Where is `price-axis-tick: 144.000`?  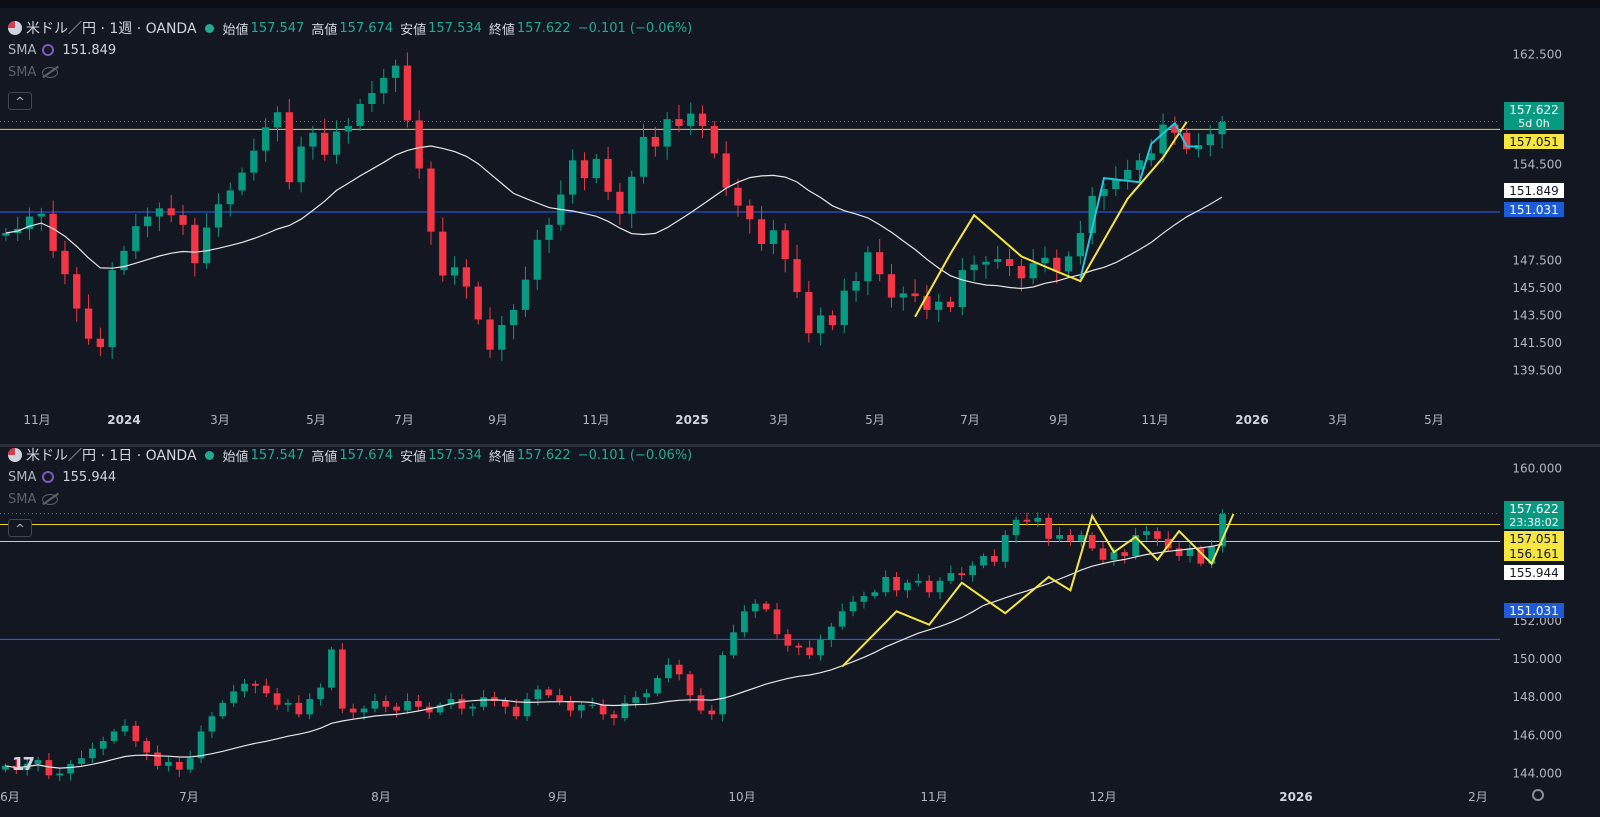
price-axis-tick: 144.000 is located at coordinates (1537, 773).